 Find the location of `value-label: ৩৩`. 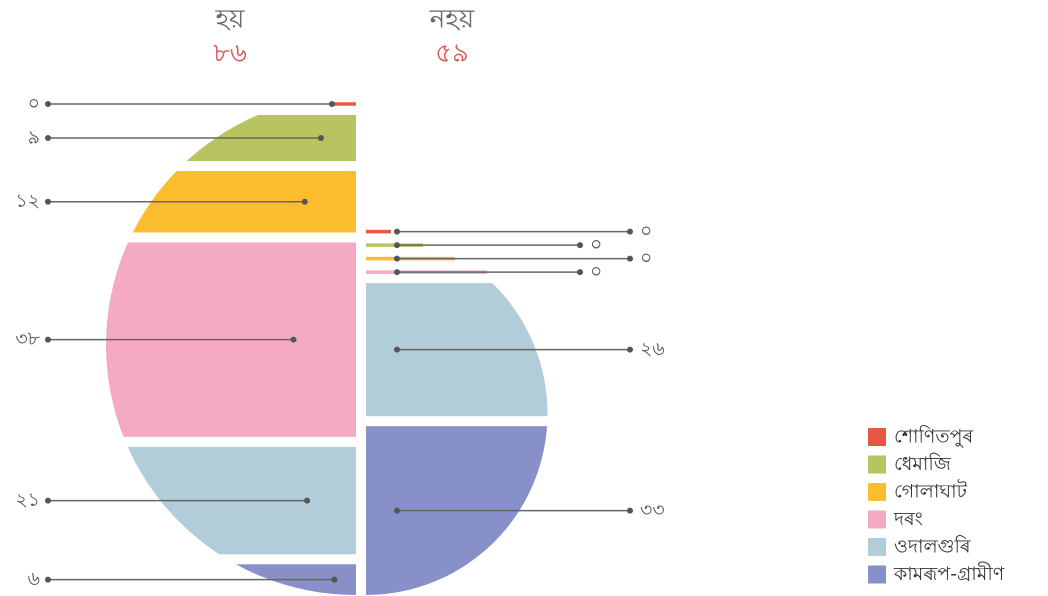

value-label: ৩৩ is located at coordinates (652, 510).